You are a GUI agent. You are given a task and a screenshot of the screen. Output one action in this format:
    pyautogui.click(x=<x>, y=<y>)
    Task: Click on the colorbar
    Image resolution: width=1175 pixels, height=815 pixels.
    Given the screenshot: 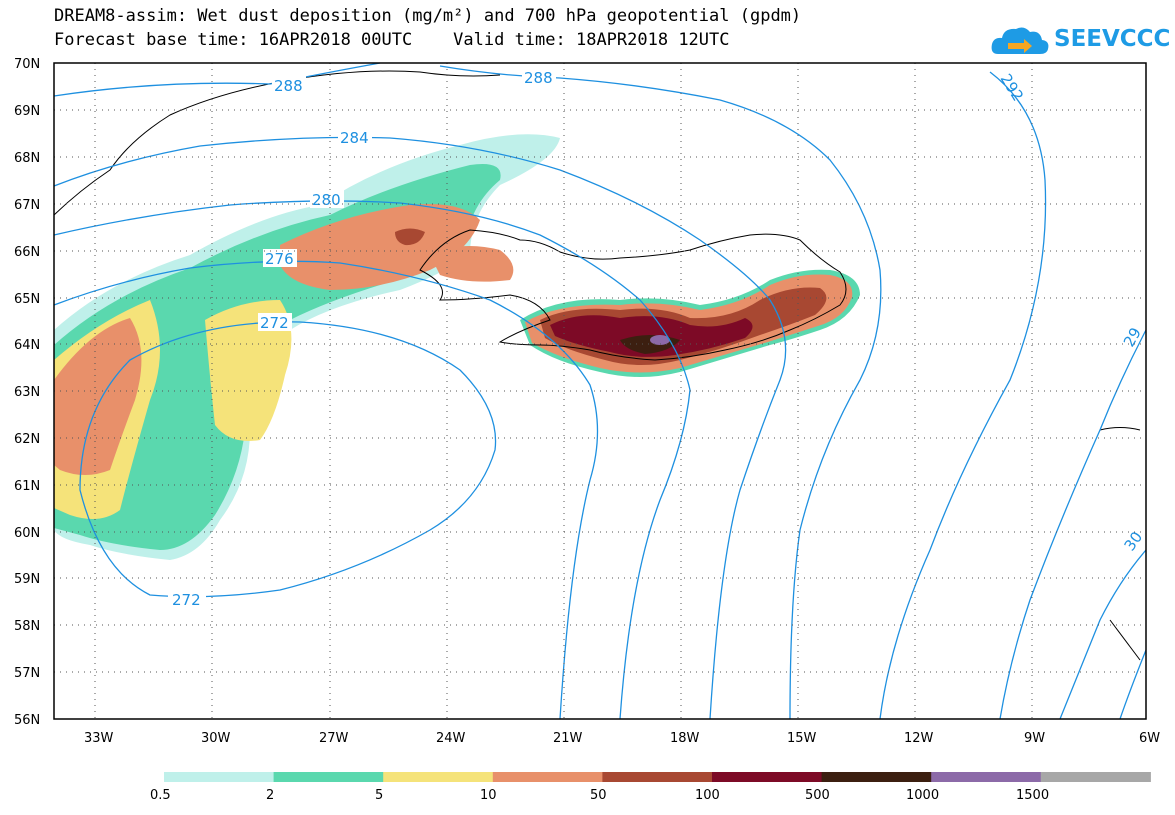 What is the action you would take?
    pyautogui.click(x=657, y=777)
    